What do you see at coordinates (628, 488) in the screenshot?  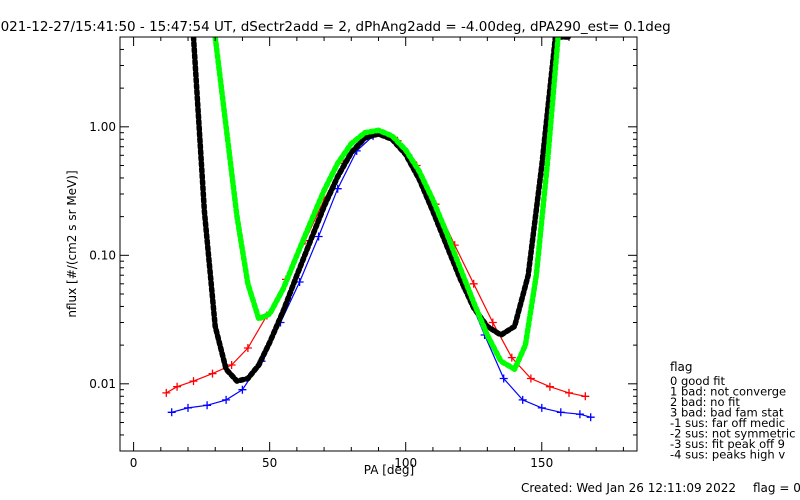 I see `footer-created: Created: Wed Jan 26 12:11:09 2022` at bounding box center [628, 488].